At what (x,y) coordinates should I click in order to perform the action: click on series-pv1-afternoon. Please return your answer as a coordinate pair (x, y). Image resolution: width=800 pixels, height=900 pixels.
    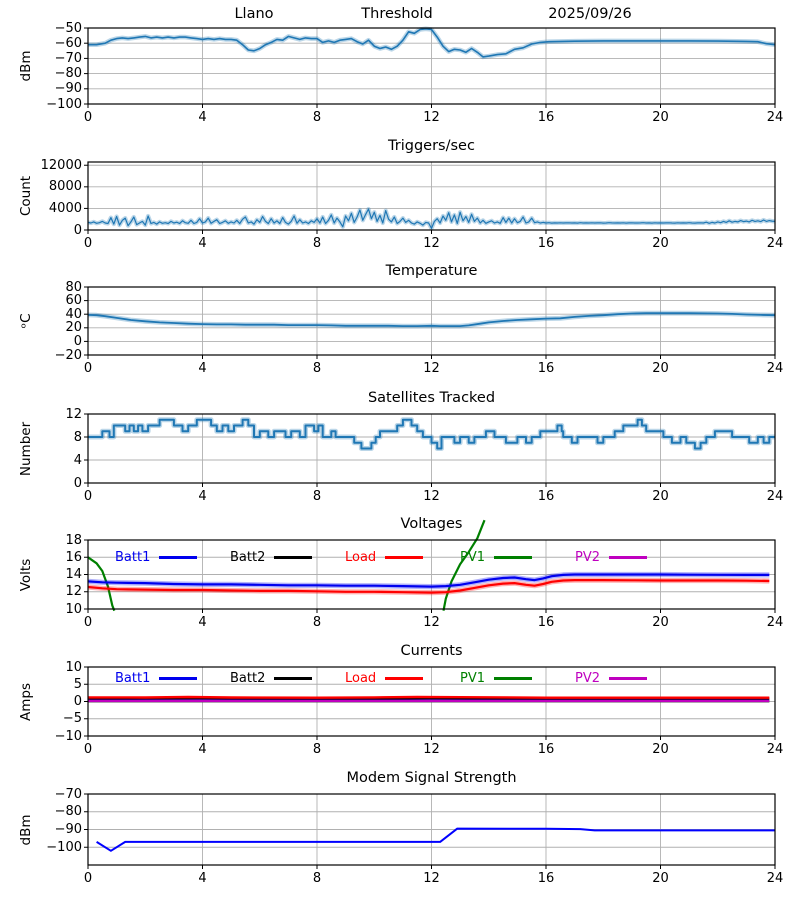
    Looking at the image, I should click on (464, 565).